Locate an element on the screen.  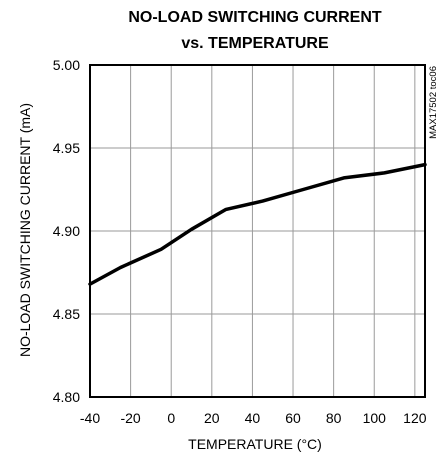
y-tick-label: 4.95 is located at coordinates (66, 148).